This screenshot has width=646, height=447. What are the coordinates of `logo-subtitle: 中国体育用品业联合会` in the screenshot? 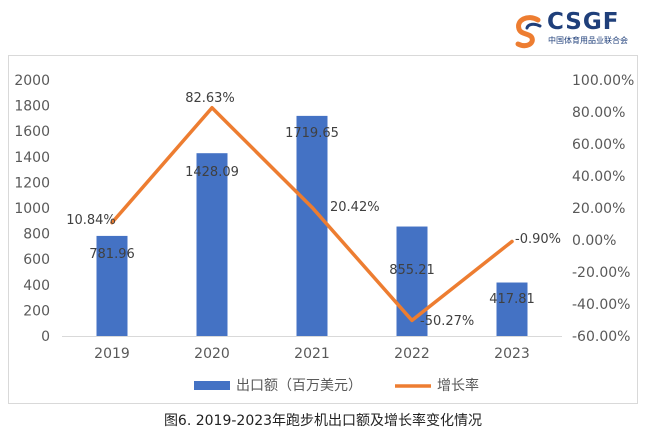 It's located at (588, 40).